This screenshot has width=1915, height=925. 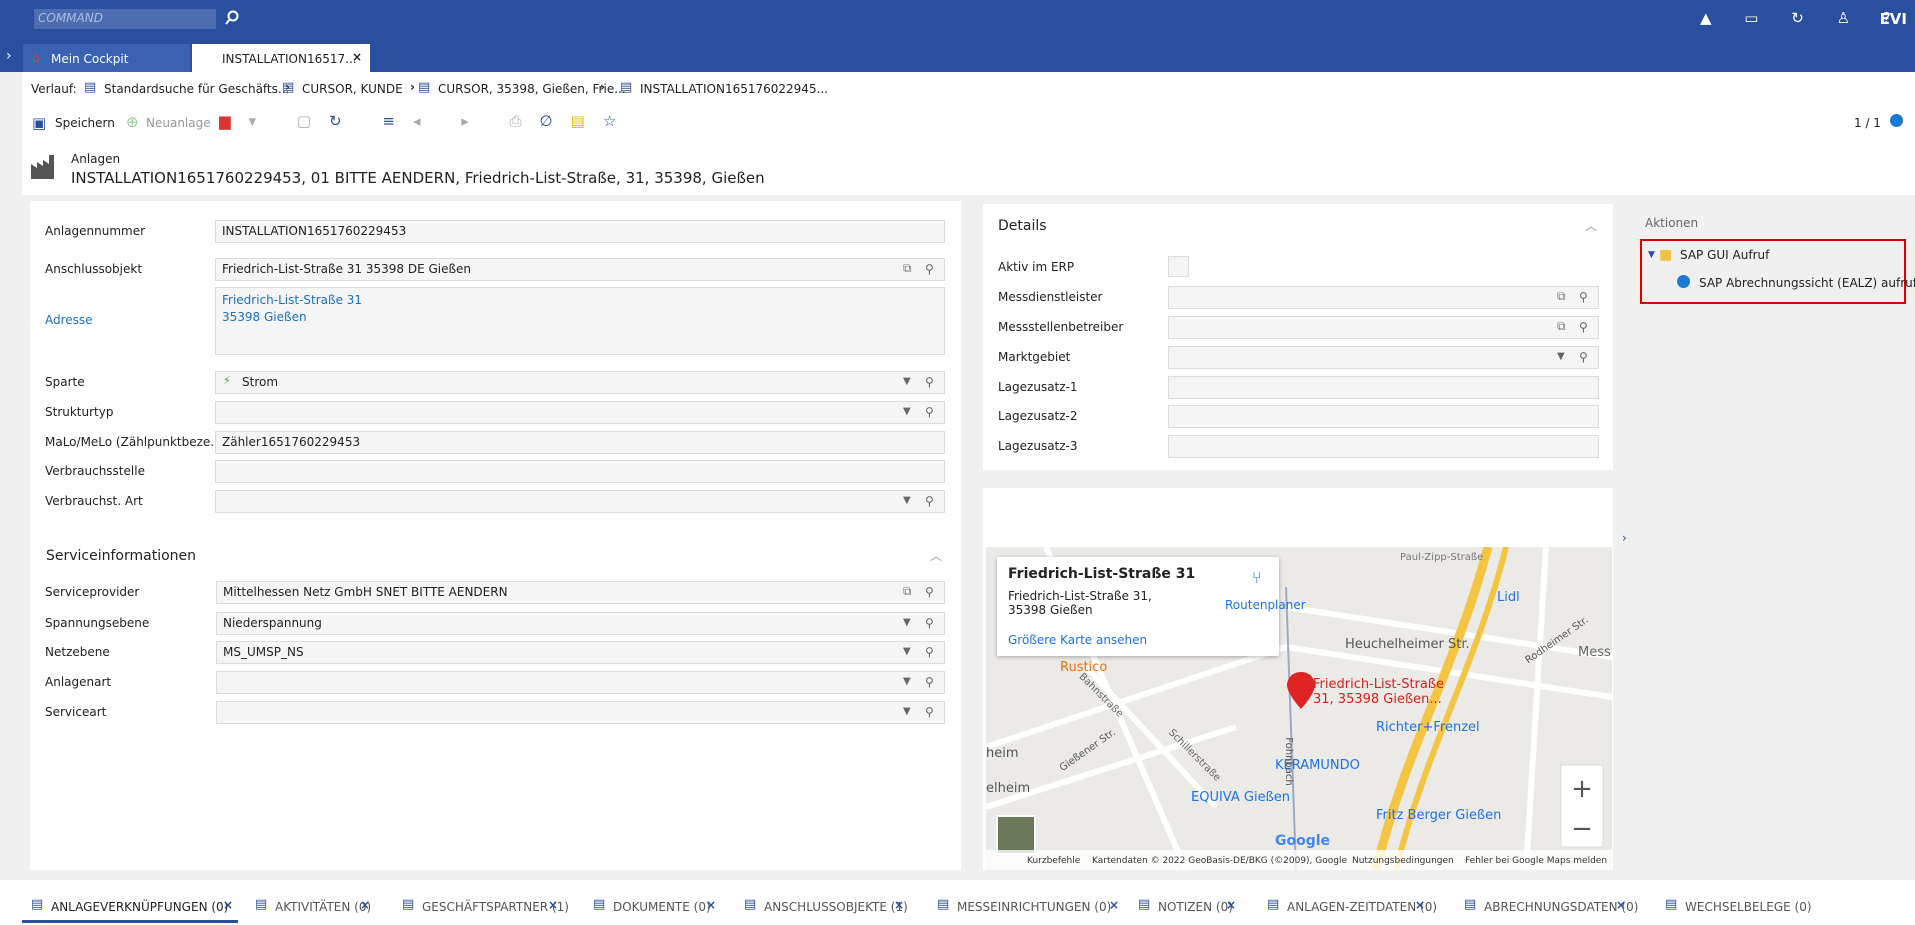 I want to click on field-value: Strom, so click(x=260, y=382).